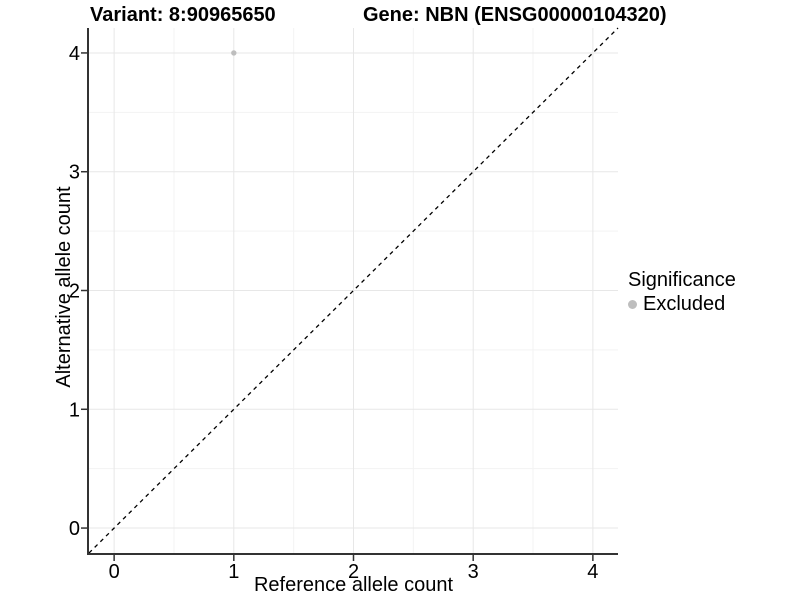  Describe the element at coordinates (682, 292) in the screenshot. I see `legend: Significance Excluded` at that location.